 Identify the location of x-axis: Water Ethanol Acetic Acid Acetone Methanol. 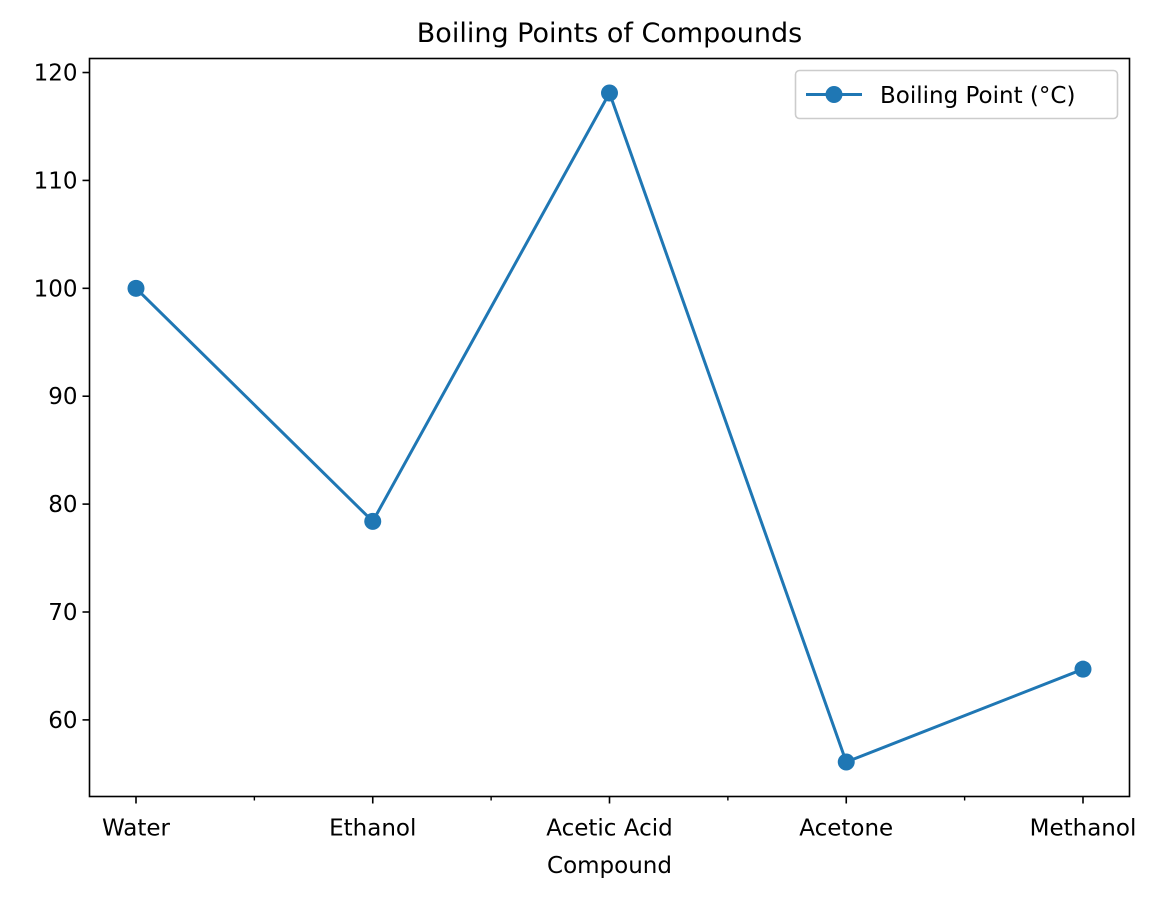
(619, 819).